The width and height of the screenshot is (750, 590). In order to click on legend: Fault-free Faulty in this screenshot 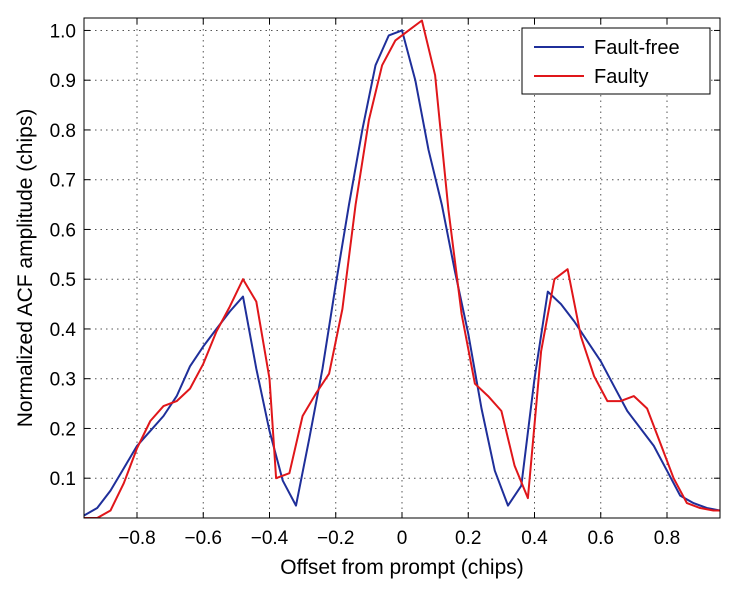, I will do `click(616, 61)`.